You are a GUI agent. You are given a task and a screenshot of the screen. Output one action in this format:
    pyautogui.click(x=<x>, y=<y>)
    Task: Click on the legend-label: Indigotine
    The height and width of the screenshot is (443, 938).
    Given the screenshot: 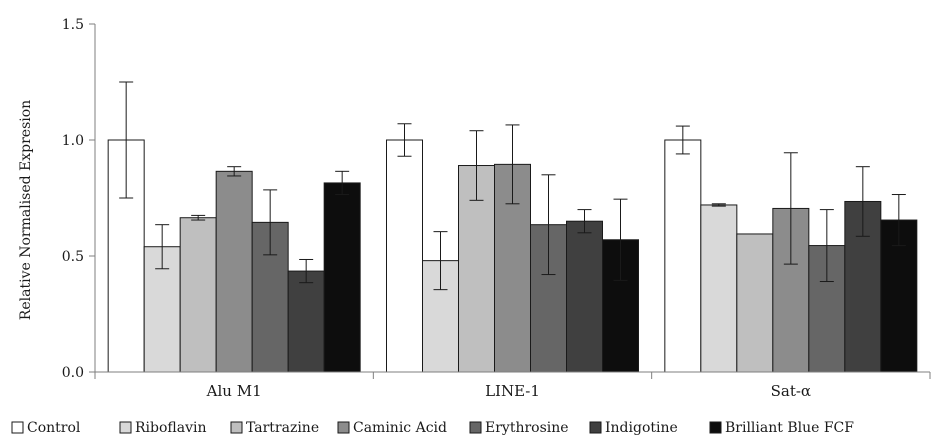 What is the action you would take?
    pyautogui.click(x=641, y=428)
    